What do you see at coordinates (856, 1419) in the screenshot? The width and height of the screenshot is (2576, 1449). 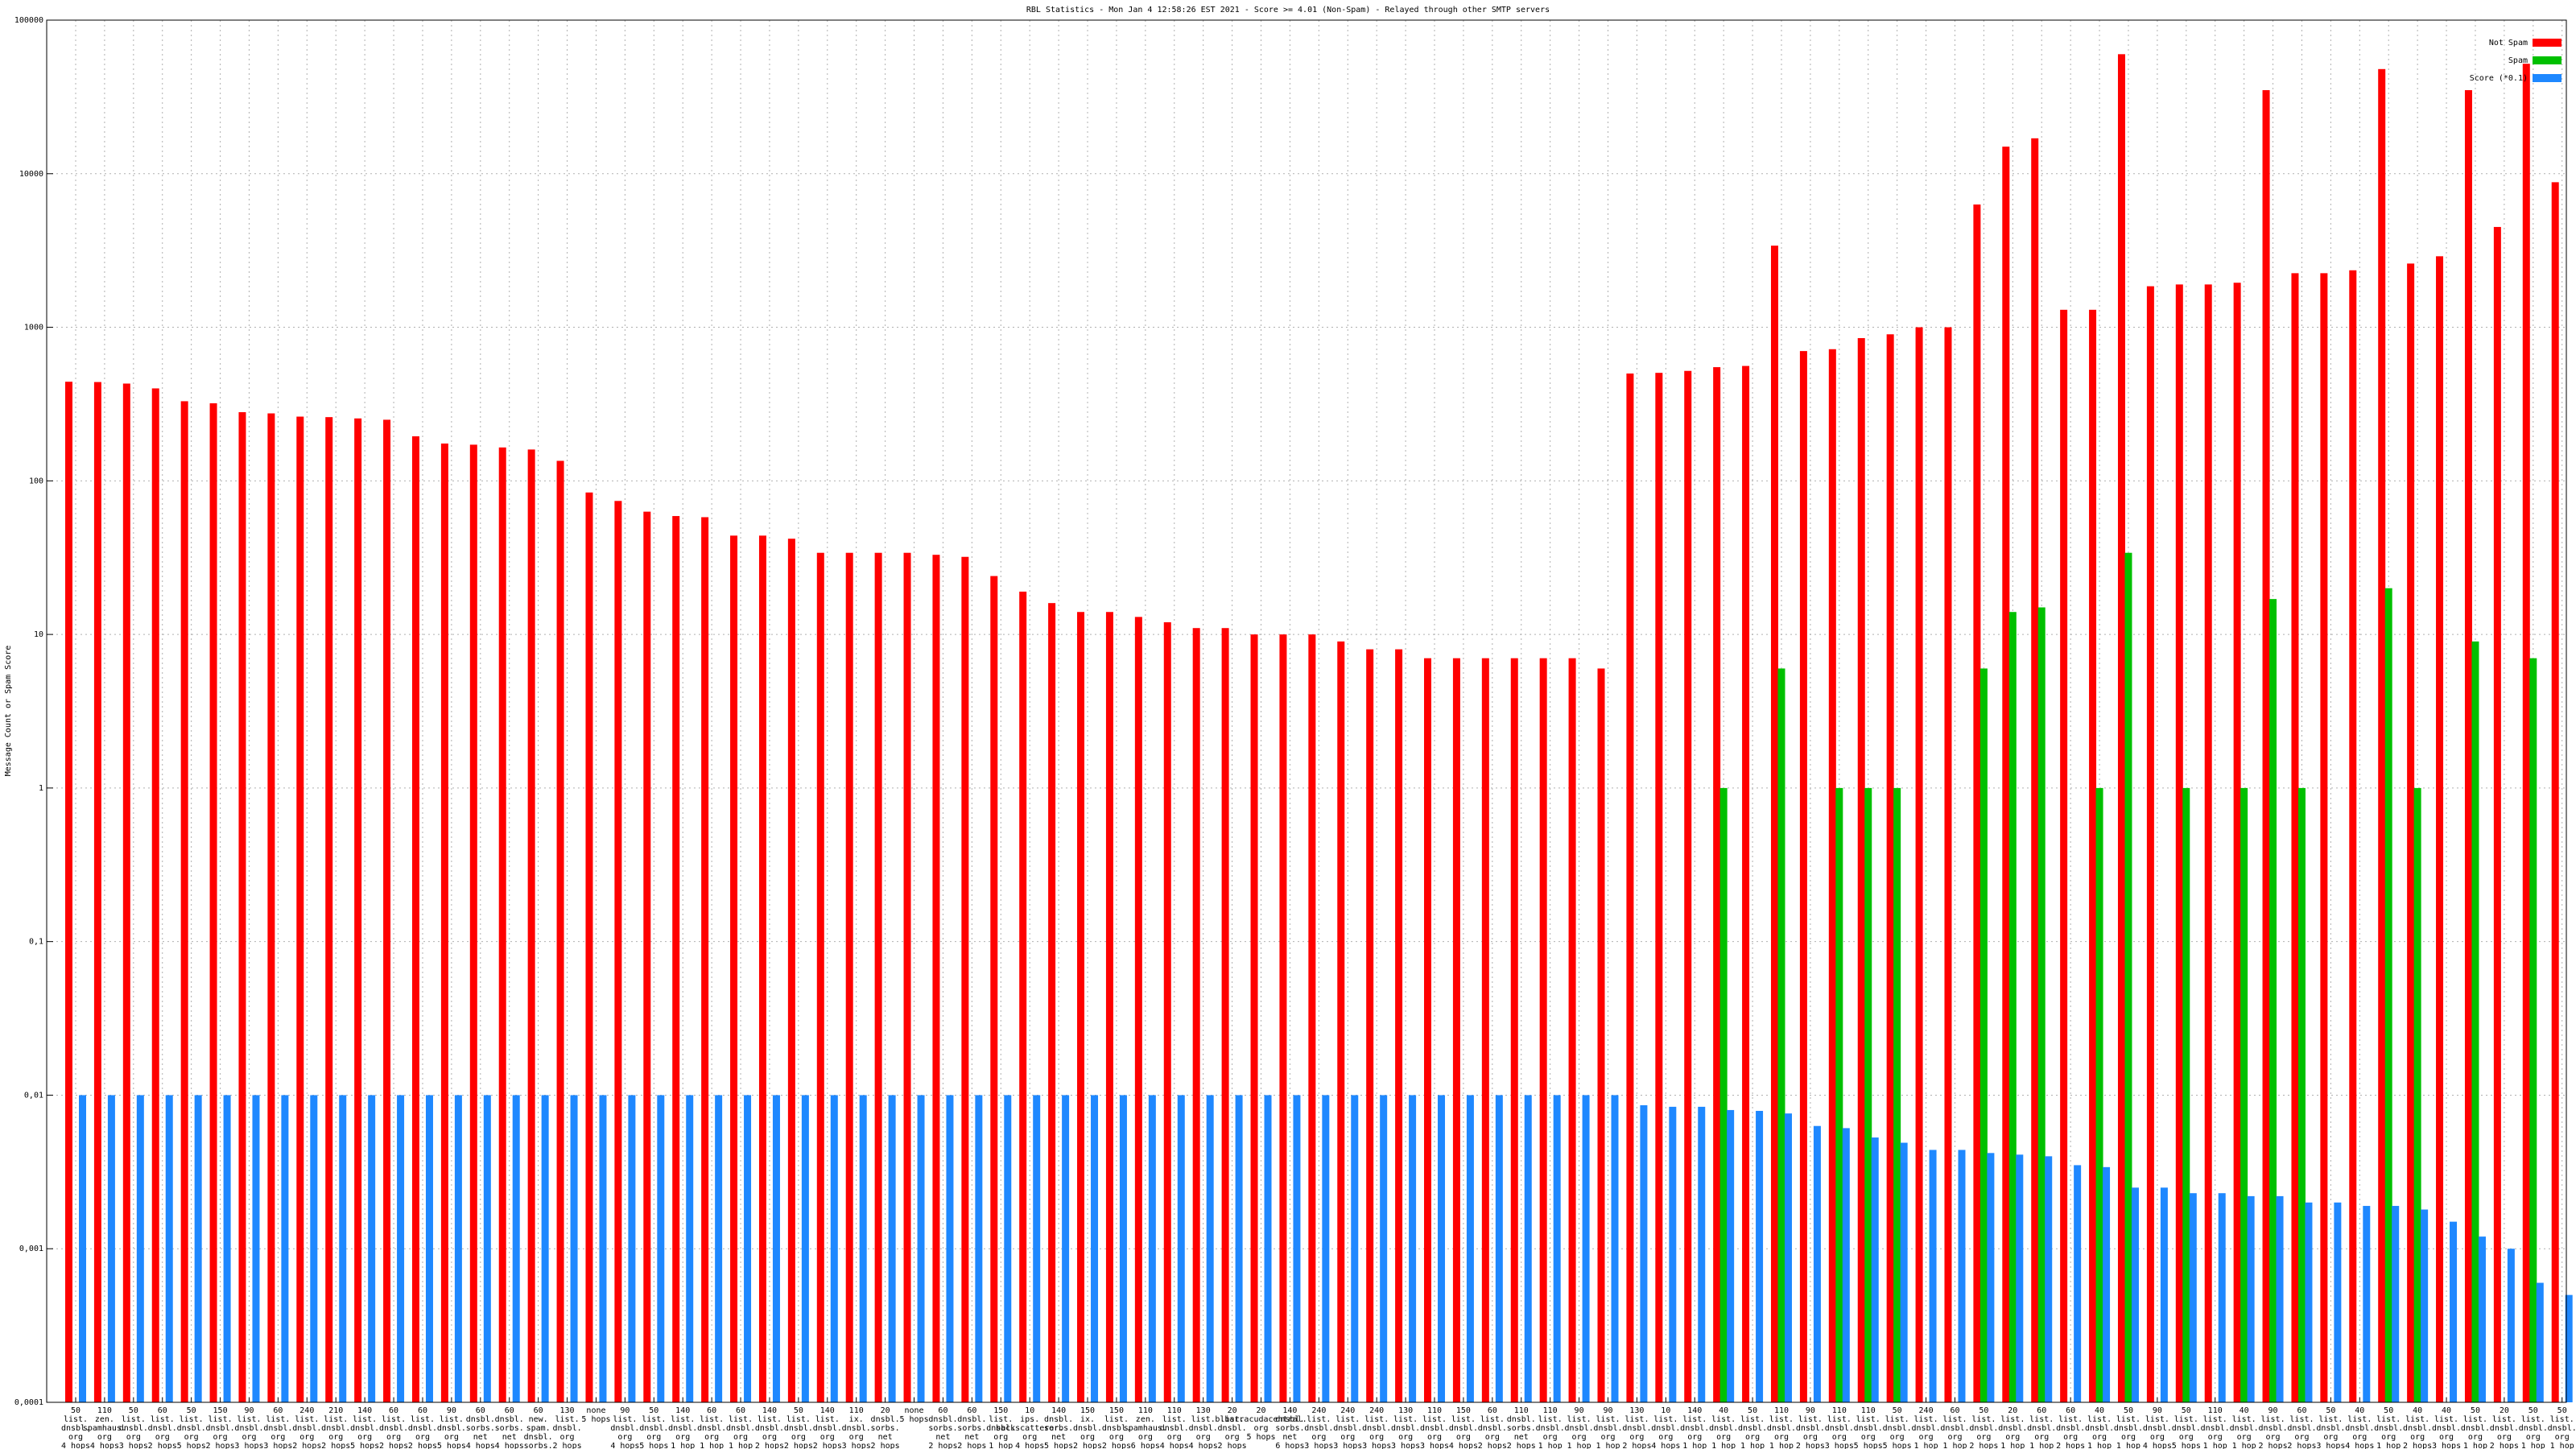 I see `x-tick-label-line: ix.` at bounding box center [856, 1419].